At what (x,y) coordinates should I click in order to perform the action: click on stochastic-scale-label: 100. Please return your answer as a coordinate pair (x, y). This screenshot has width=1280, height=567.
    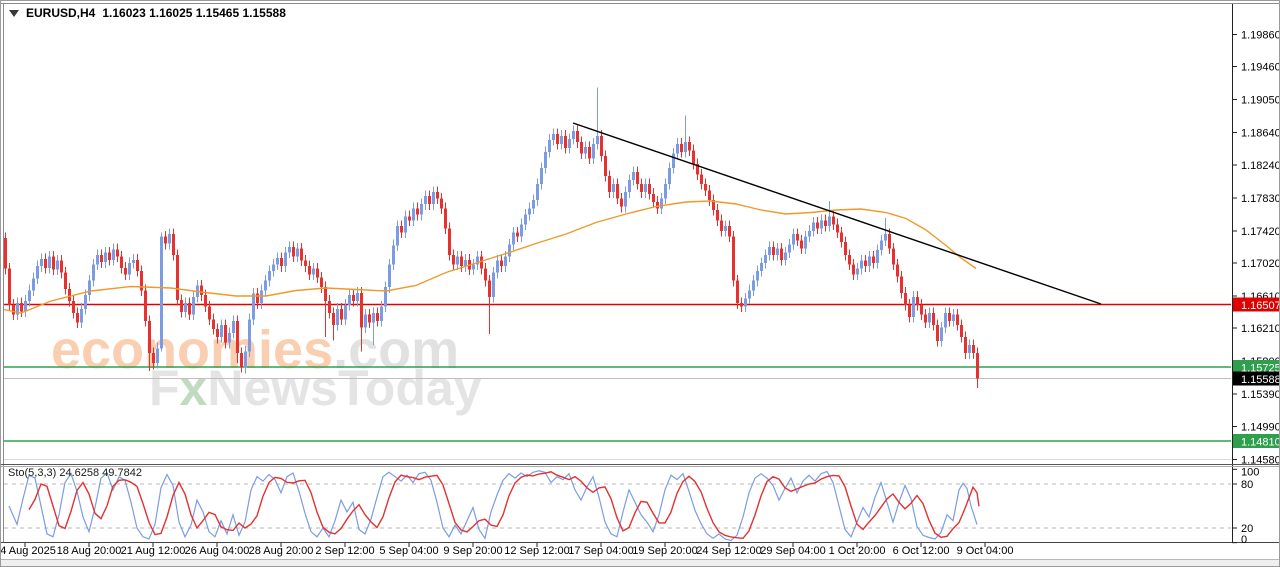
    Looking at the image, I should click on (1250, 473).